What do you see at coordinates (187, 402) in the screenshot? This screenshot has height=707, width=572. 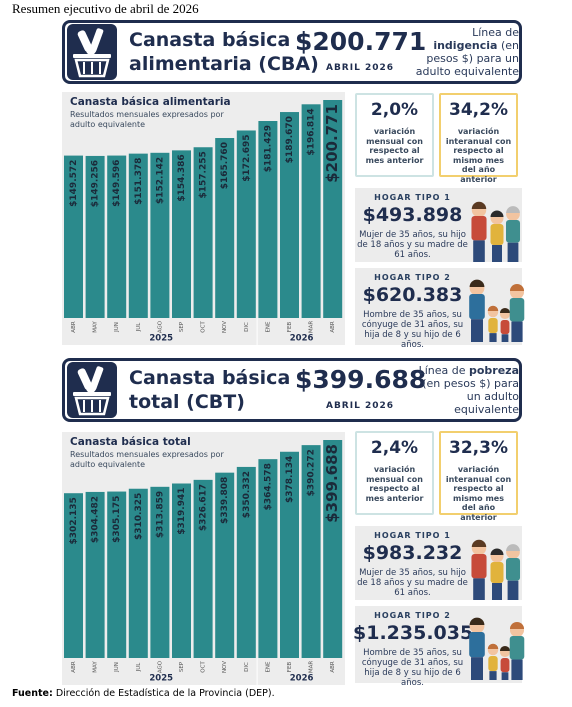 I see `section-title: total (CBT)` at bounding box center [187, 402].